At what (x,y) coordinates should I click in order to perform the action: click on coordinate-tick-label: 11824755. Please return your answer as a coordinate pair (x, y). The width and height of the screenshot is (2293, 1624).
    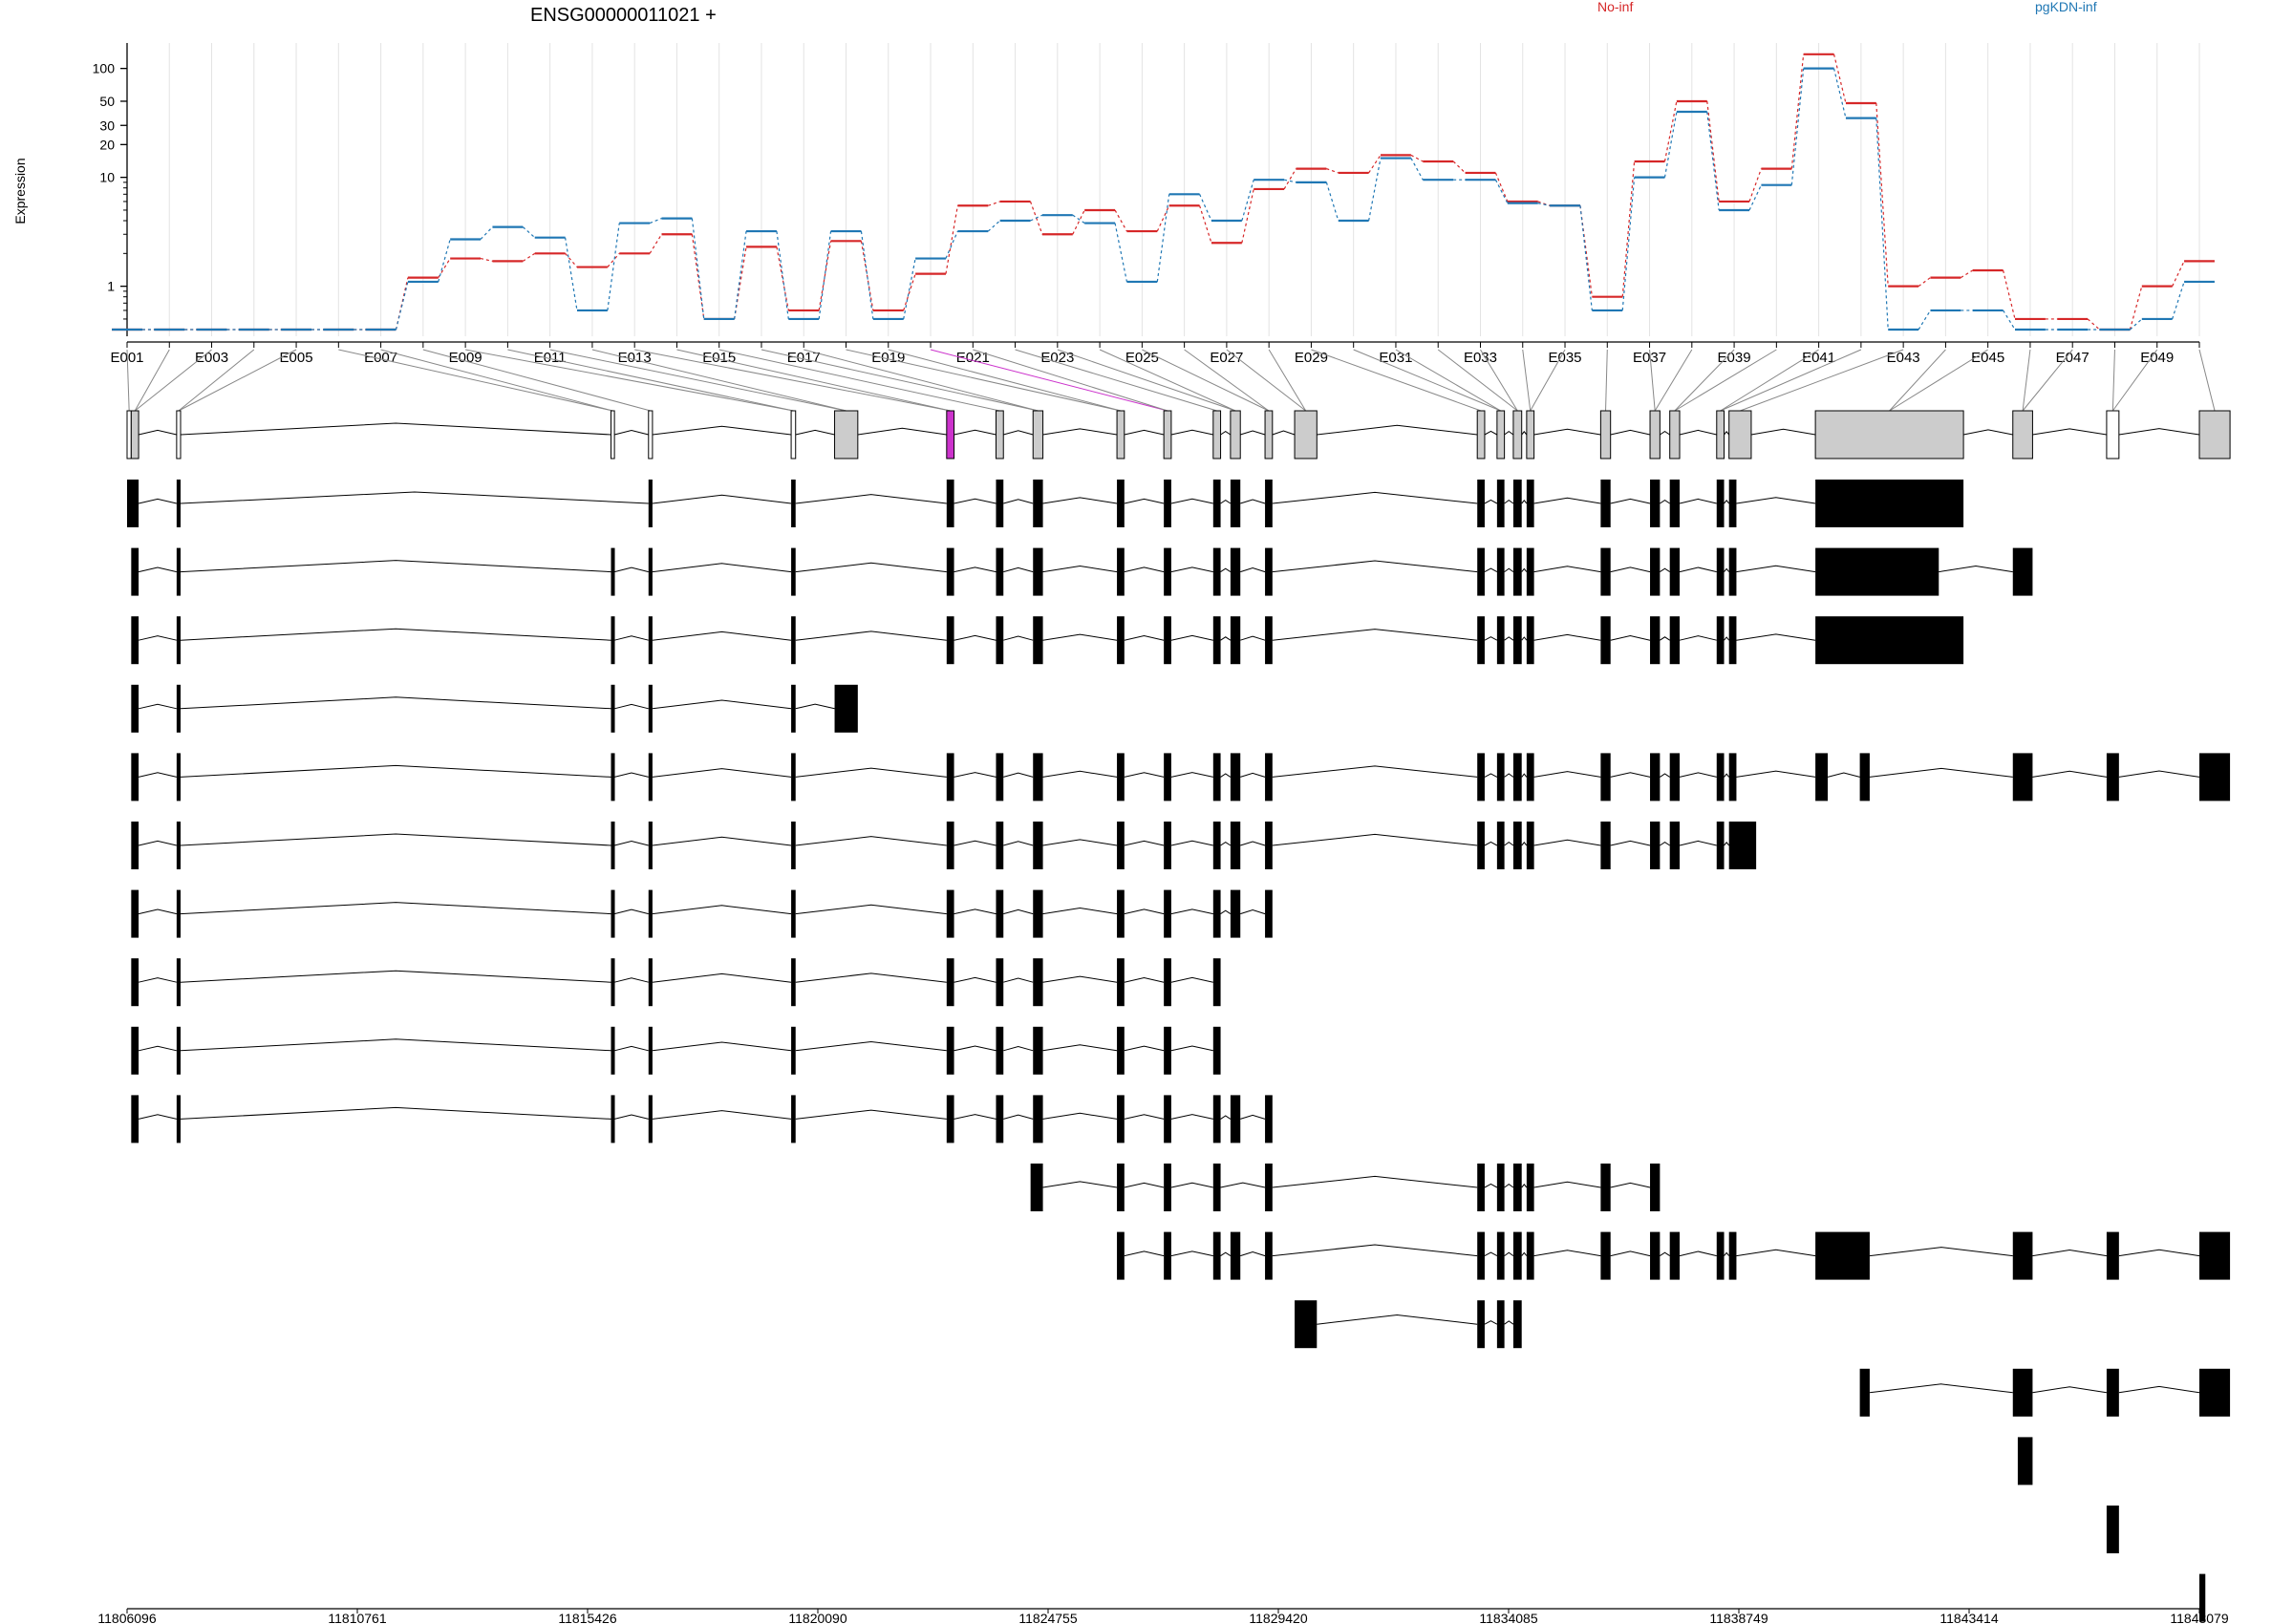
    Looking at the image, I should click on (1047, 1618).